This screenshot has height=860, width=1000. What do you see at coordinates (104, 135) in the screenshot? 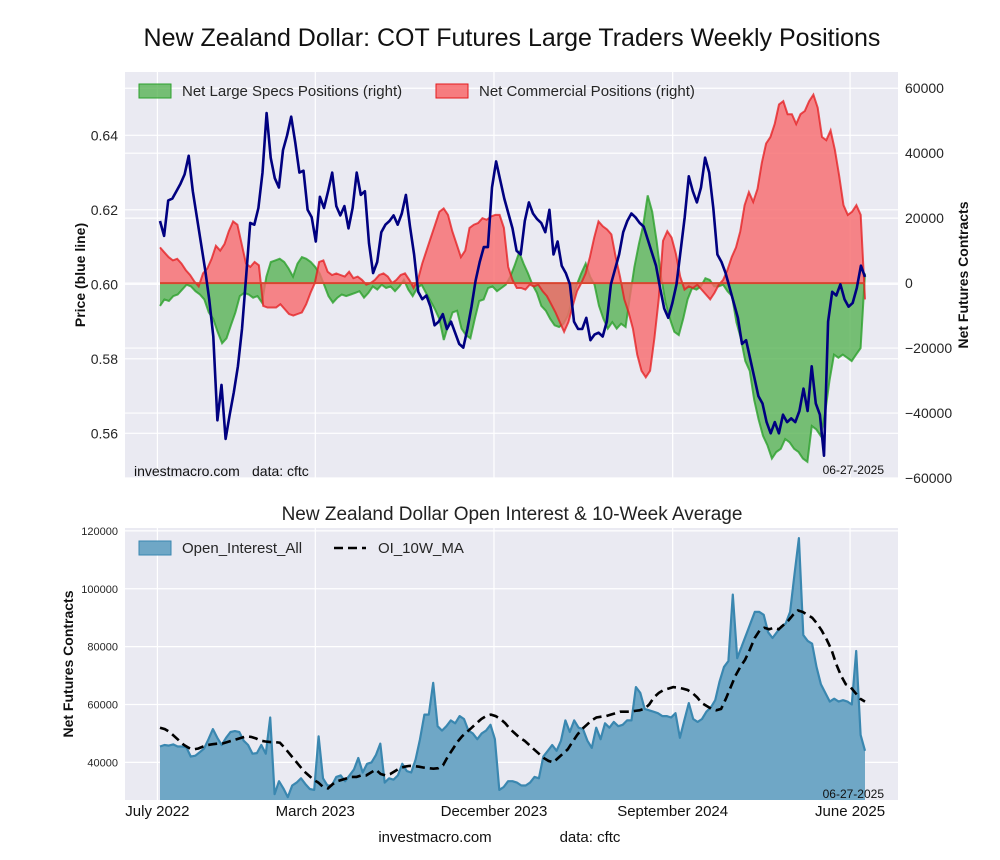
I see `price-tick-label: 0.64` at bounding box center [104, 135].